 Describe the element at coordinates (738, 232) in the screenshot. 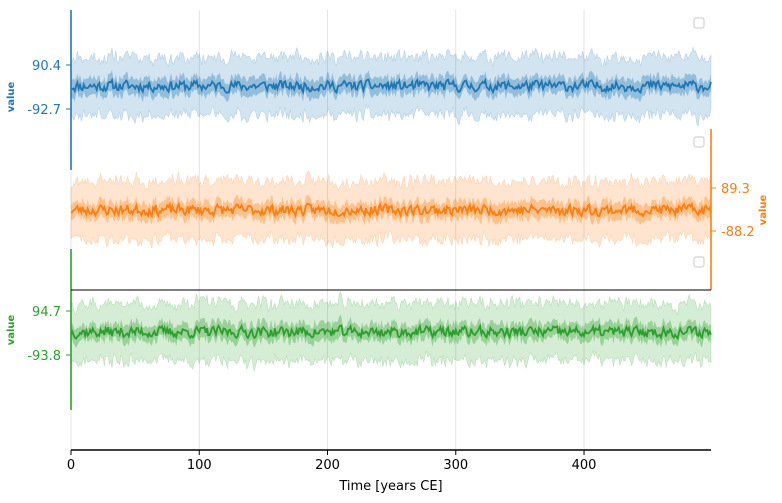

I see `y-tick-label: -88.2` at that location.